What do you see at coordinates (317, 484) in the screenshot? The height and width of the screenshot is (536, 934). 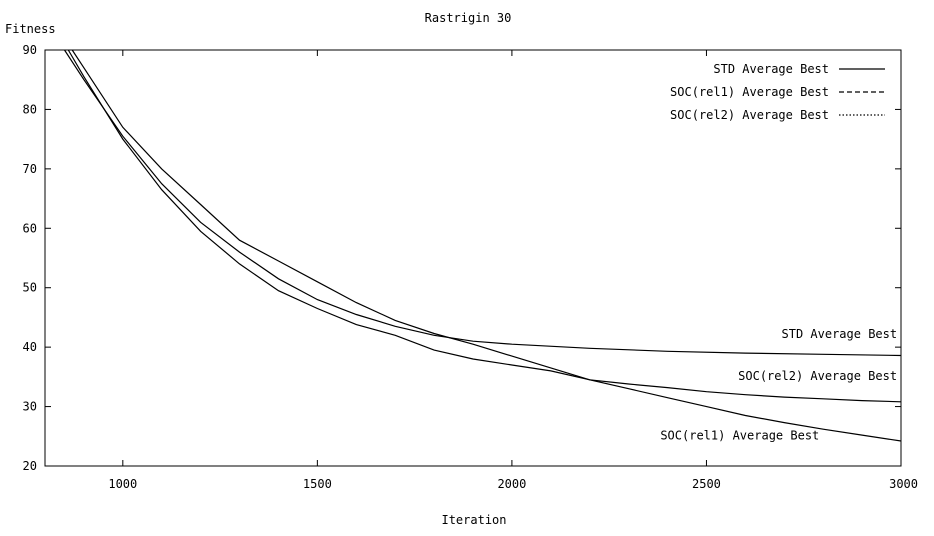 I see `x-tick-label: 1500` at bounding box center [317, 484].